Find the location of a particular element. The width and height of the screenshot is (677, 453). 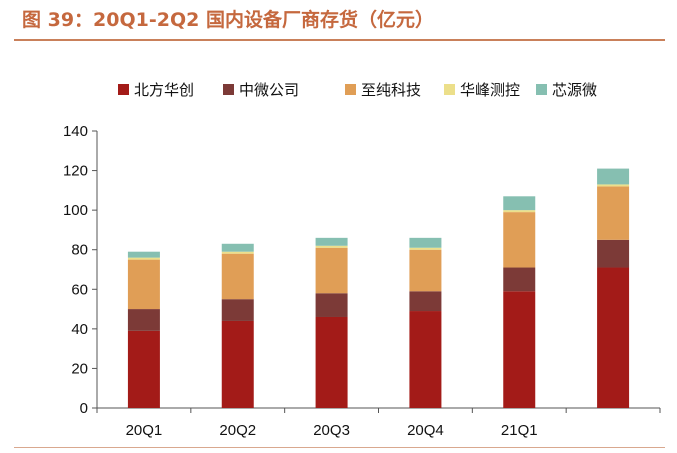

title-divider is located at coordinates (339, 40).